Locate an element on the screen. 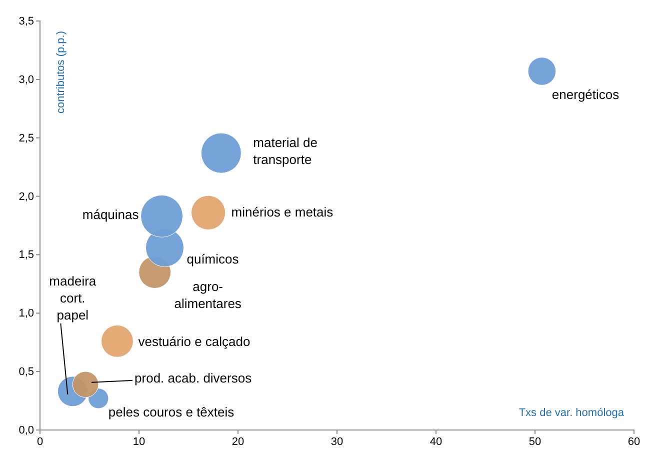 This screenshot has height=450, width=646. annotation: máquinas is located at coordinates (111, 214).